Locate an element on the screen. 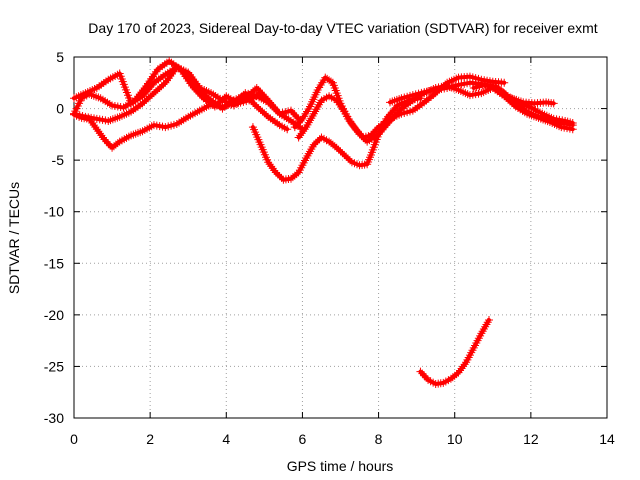 Image resolution: width=640 pixels, height=480 pixels. x-tick-label: 6 is located at coordinates (303, 439).